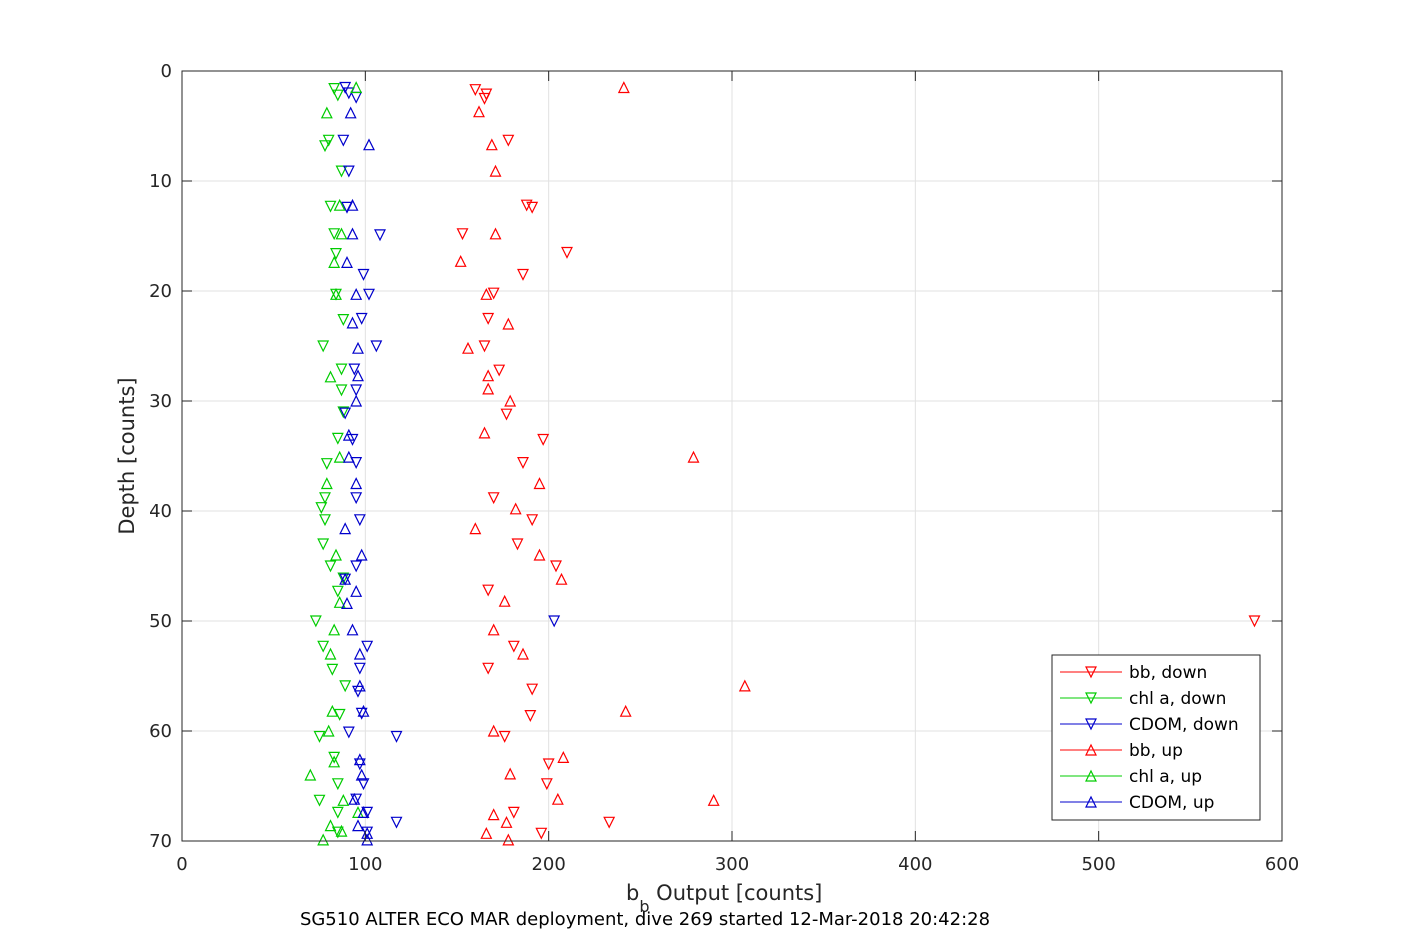 The width and height of the screenshot is (1417, 945). Describe the element at coordinates (644, 906) in the screenshot. I see `x-axis-label-subscript: b` at that location.